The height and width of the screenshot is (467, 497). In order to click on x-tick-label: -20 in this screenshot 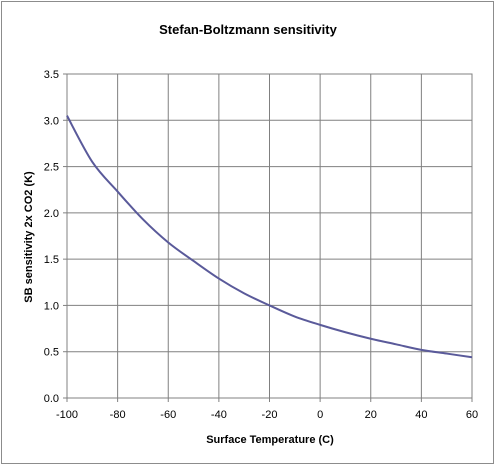, I will do `click(270, 415)`.